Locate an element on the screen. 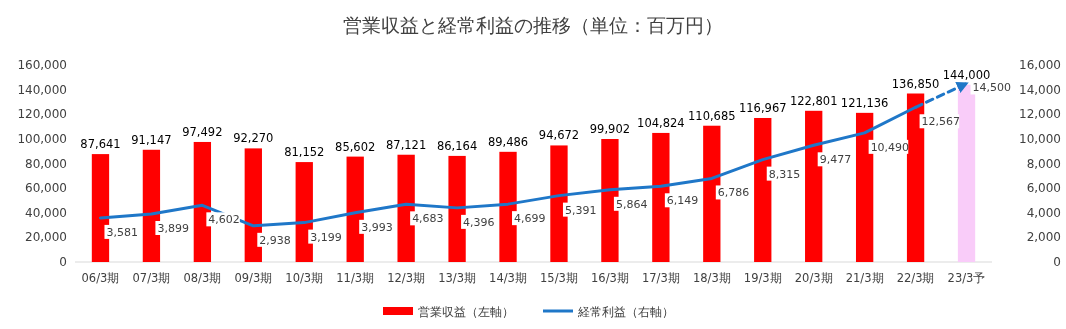  data-label: 91,147 is located at coordinates (151, 139).